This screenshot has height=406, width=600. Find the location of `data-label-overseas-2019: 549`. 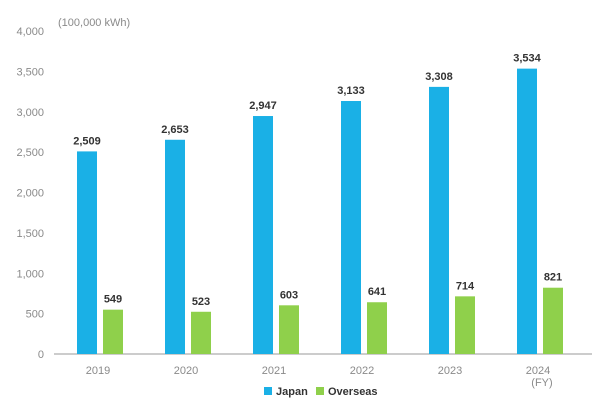

data-label-overseas-2019: 549 is located at coordinates (113, 300).